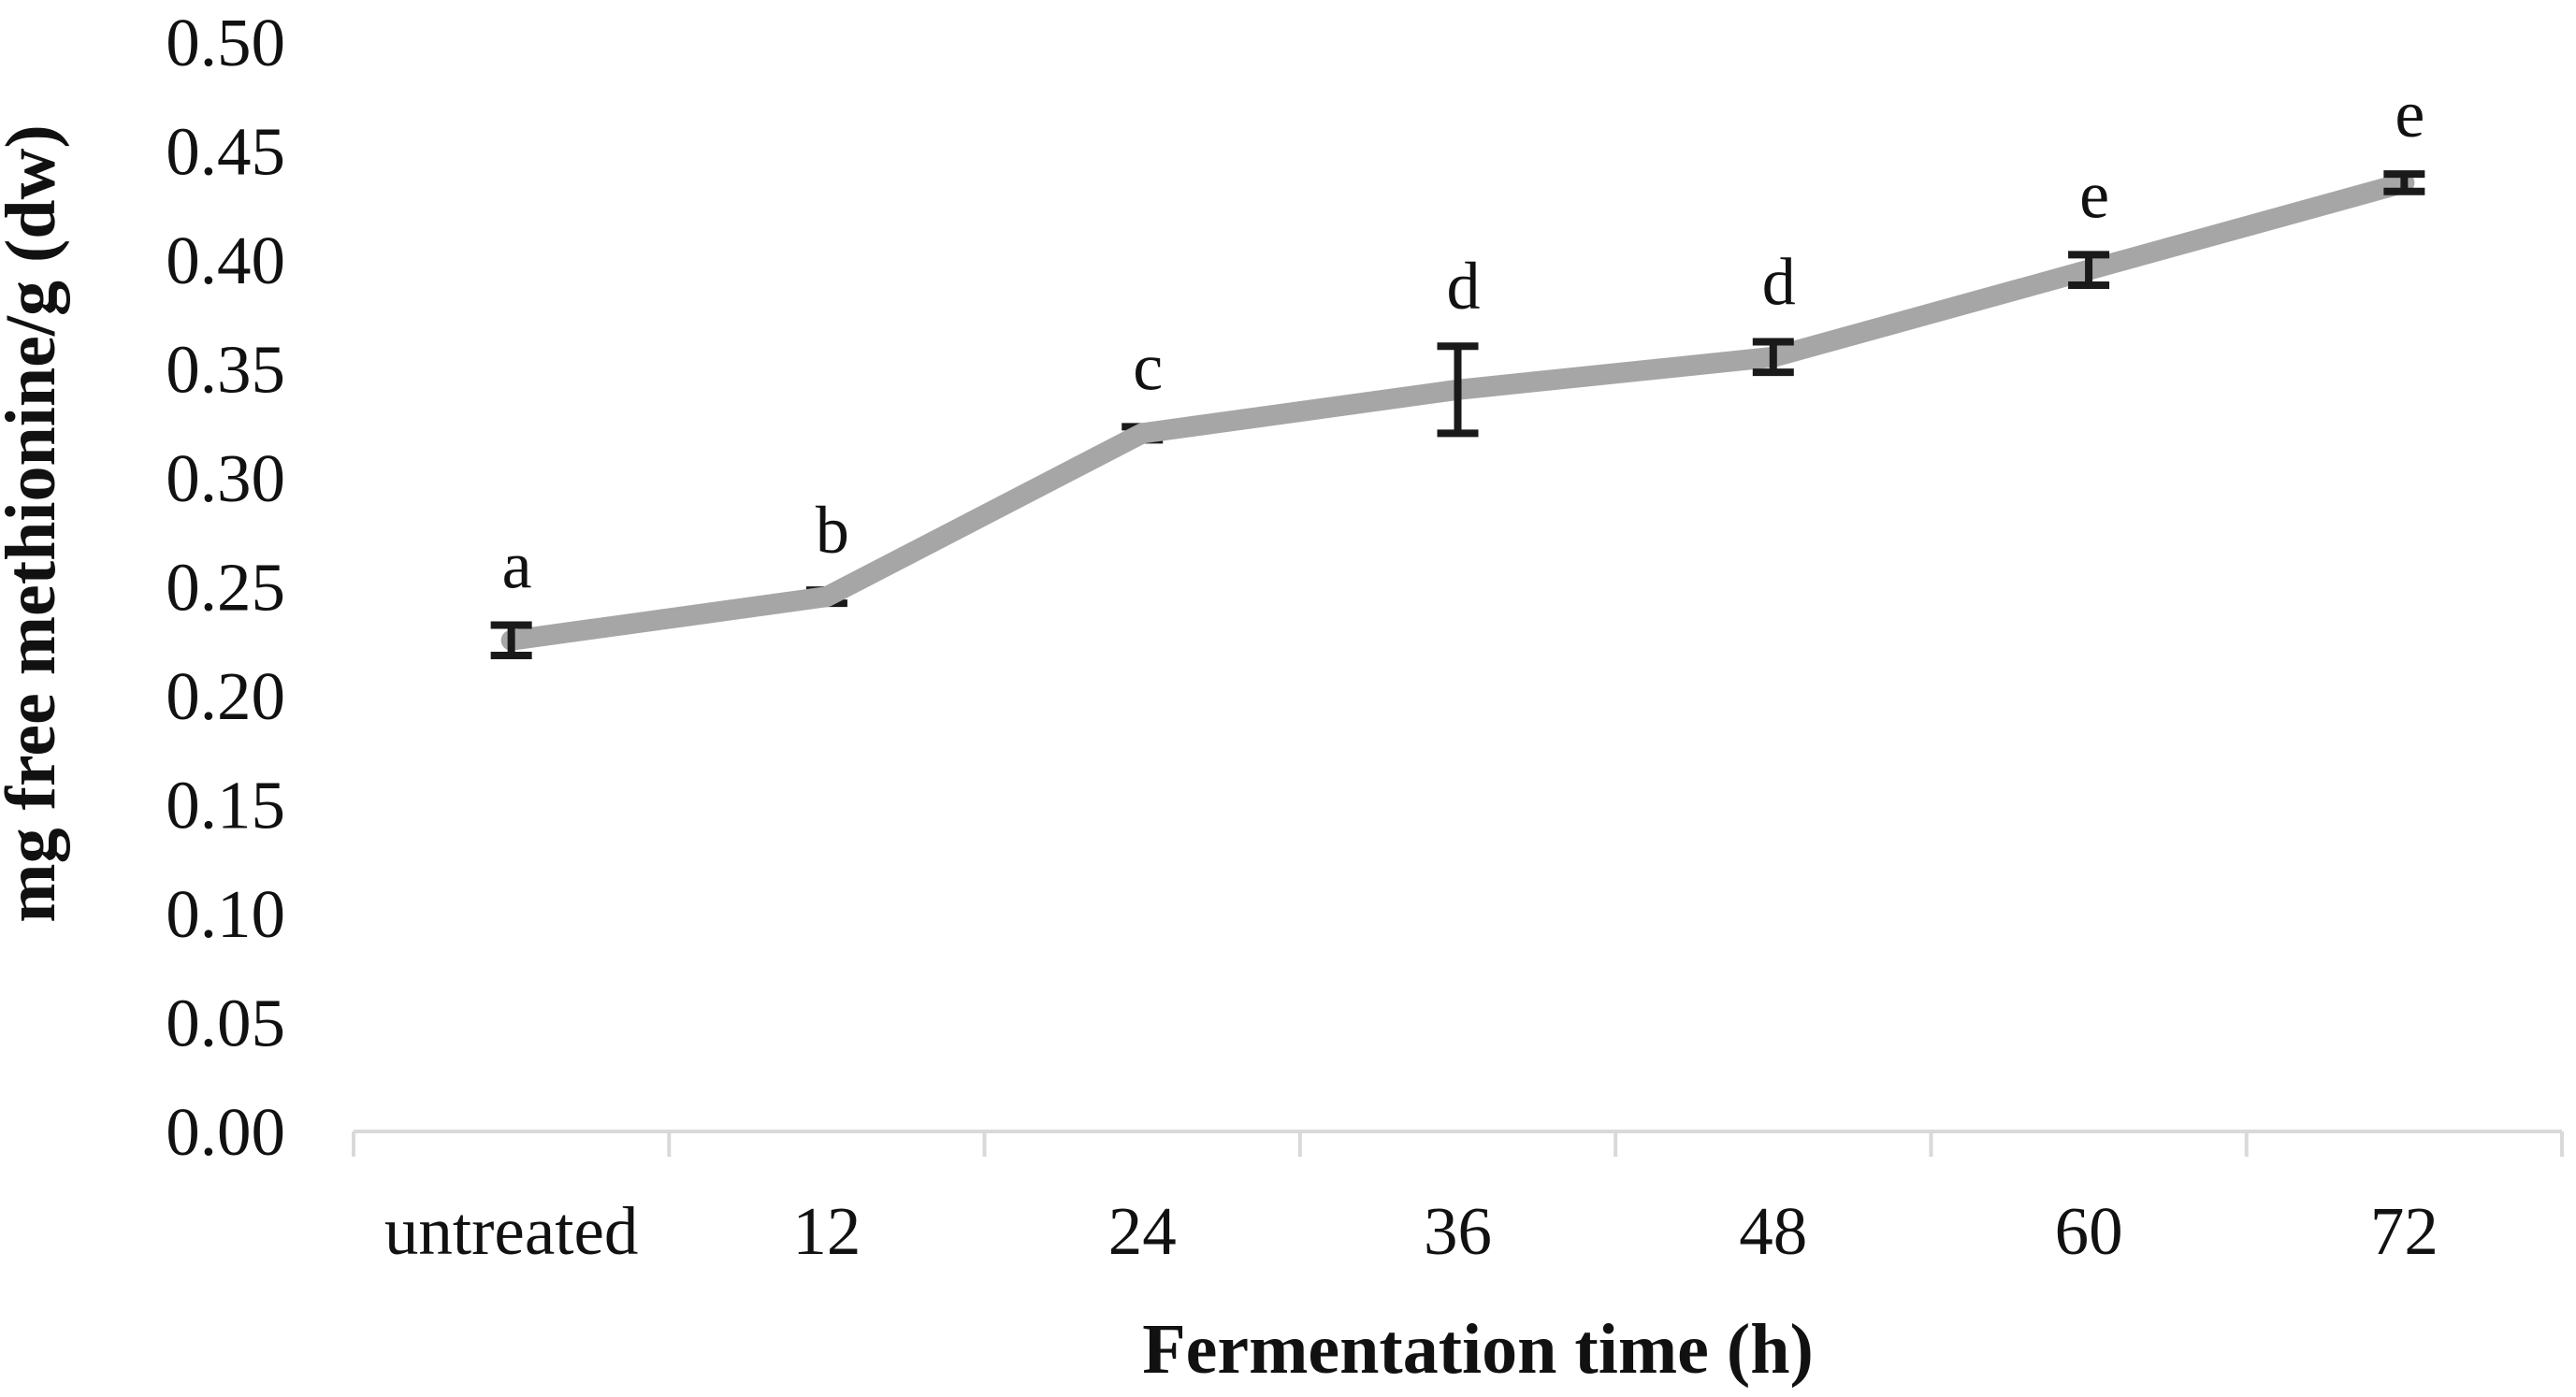 This screenshot has height=1397, width=2576. I want to click on point-label: c, so click(1148, 366).